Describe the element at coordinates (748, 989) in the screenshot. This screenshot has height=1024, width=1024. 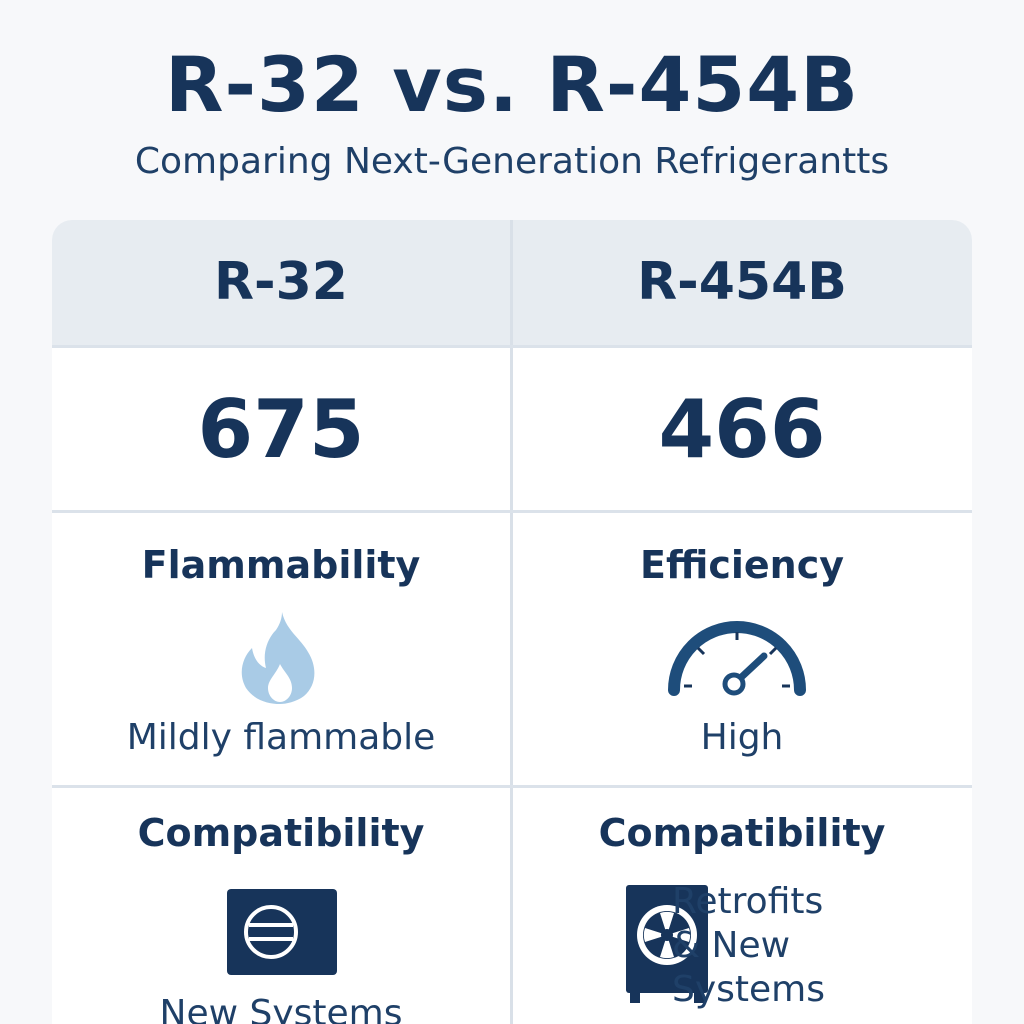
I see `compat-line: Systems` at that location.